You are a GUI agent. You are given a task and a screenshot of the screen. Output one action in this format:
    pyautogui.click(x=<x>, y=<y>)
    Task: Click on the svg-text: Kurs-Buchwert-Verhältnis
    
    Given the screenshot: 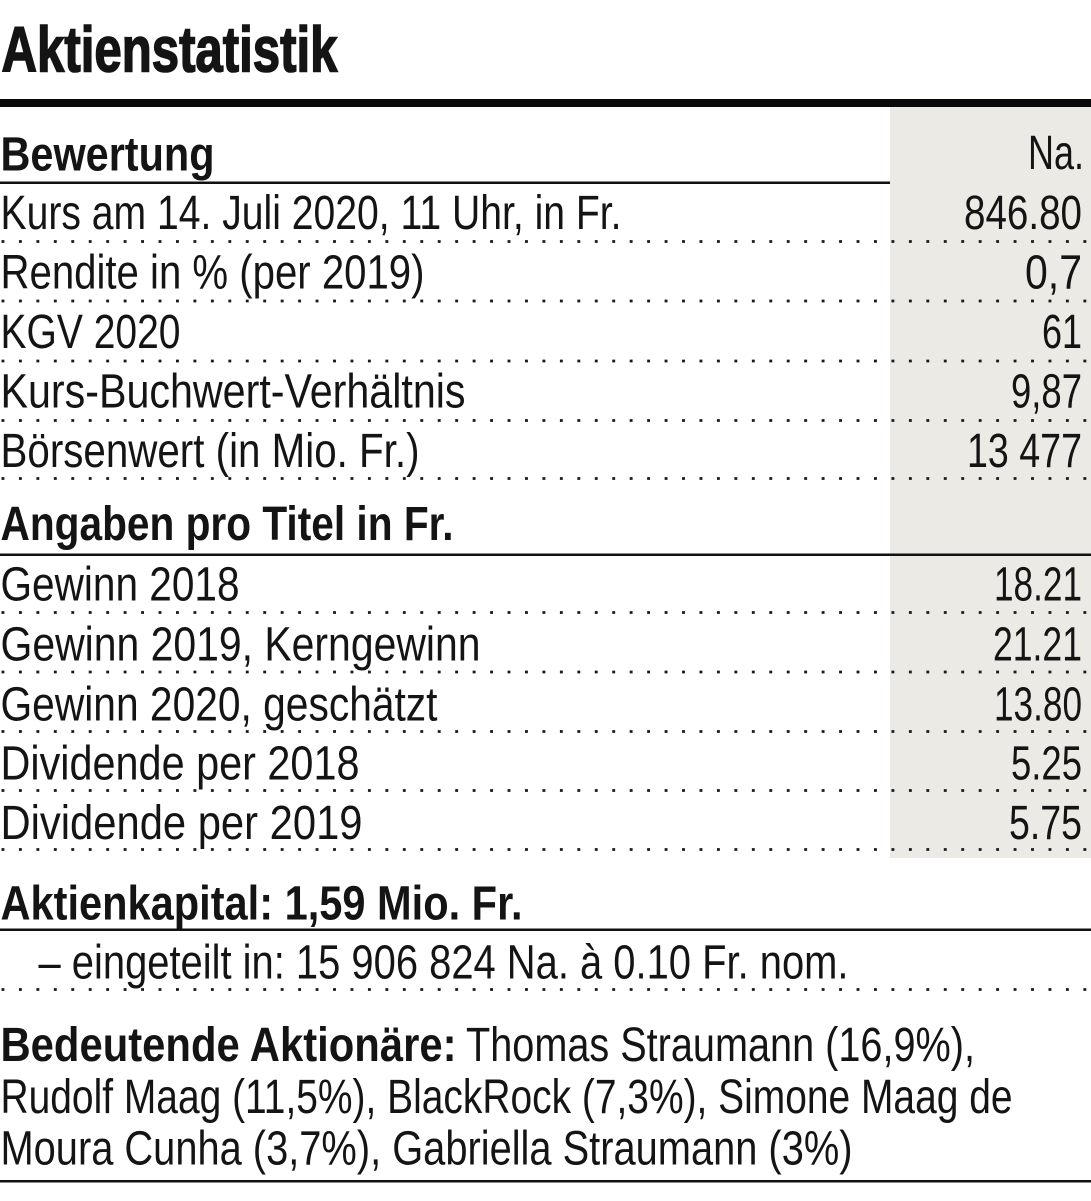 What is the action you would take?
    pyautogui.click(x=233, y=392)
    